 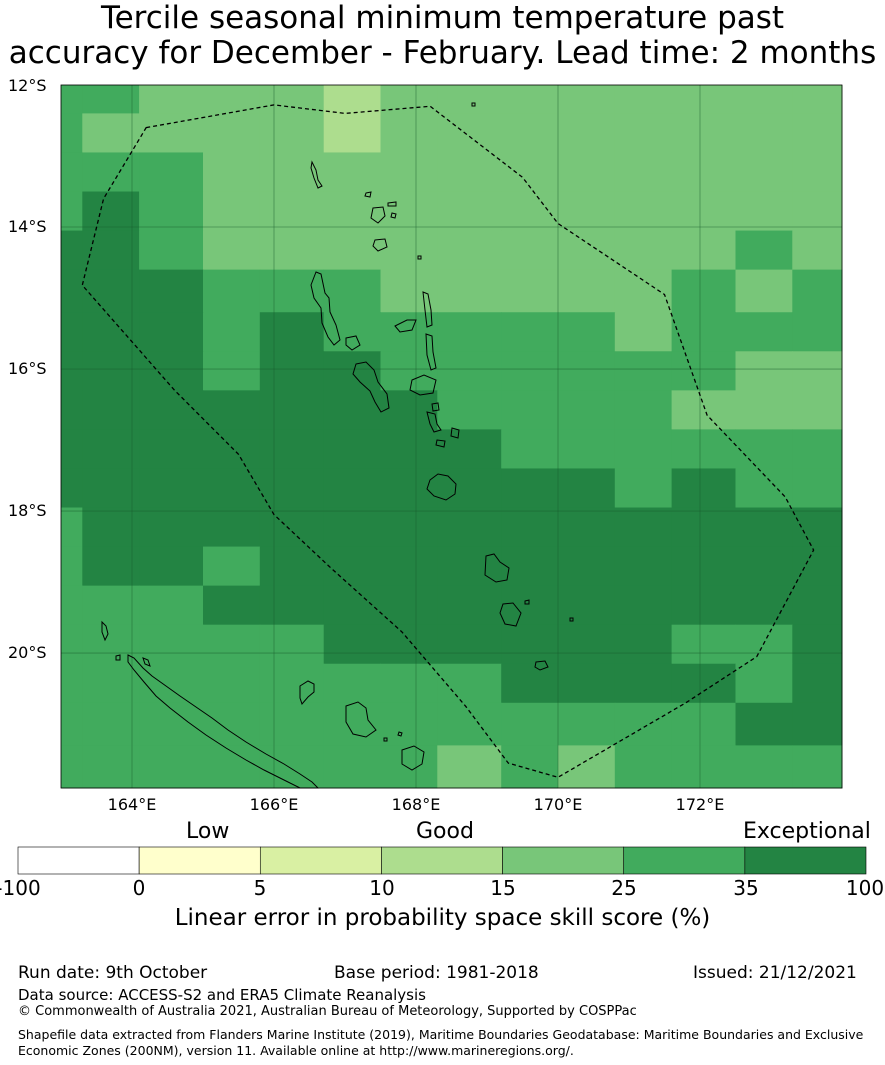 I want to click on island-small6, so click(x=385, y=739).